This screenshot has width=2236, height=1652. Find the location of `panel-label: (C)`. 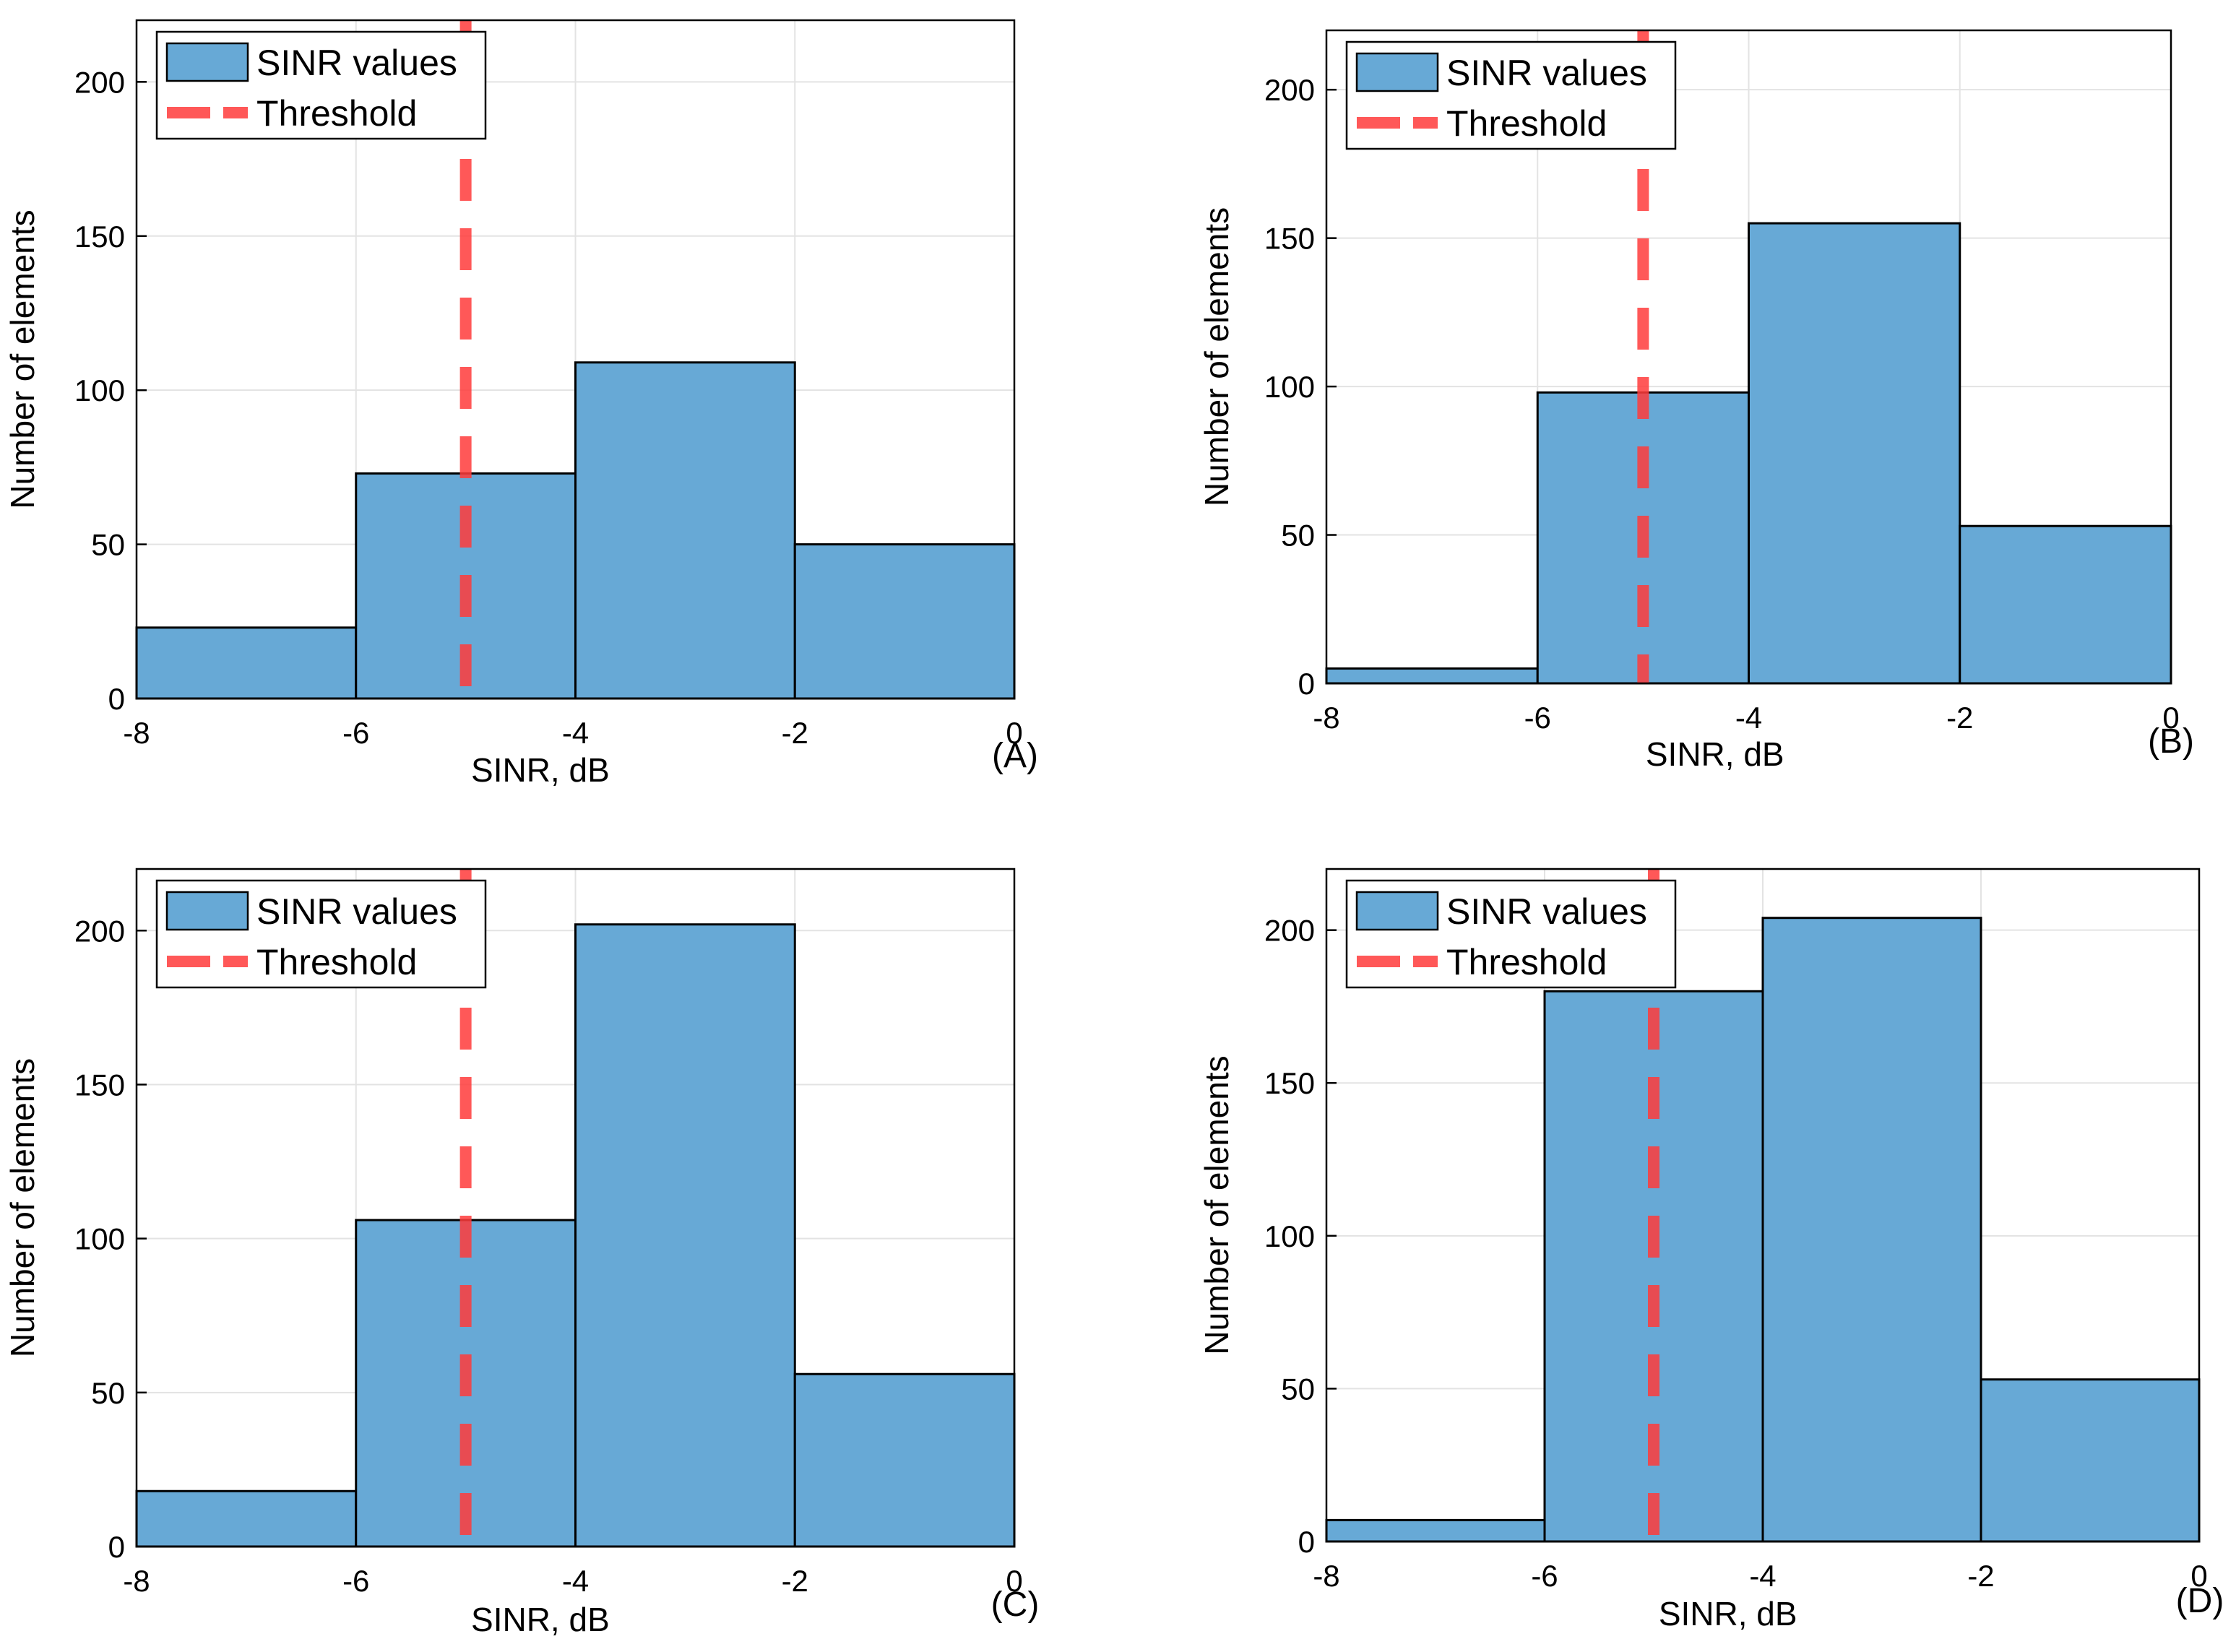

panel-label: (C) is located at coordinates (1015, 1605).